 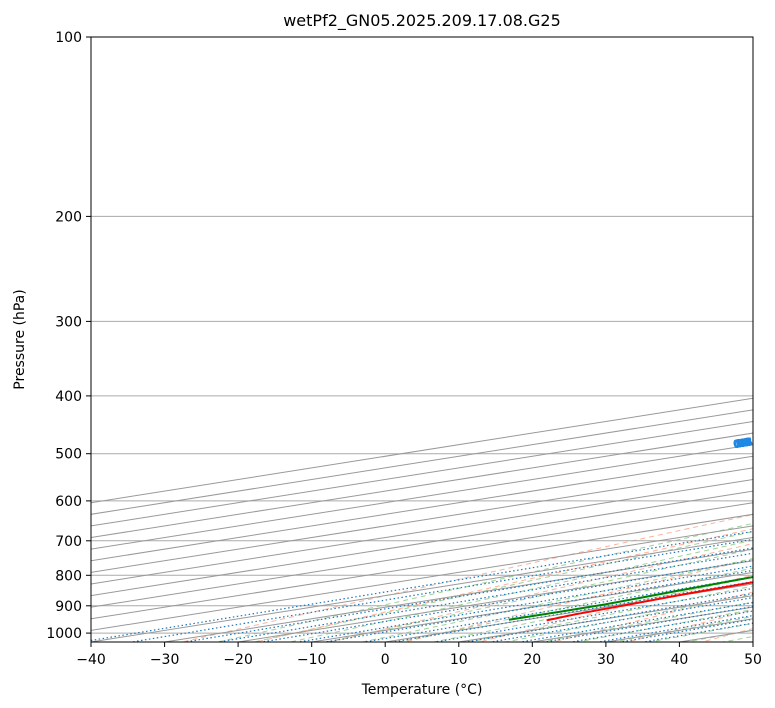 I want to click on x-tick-label: 30, so click(x=606, y=660).